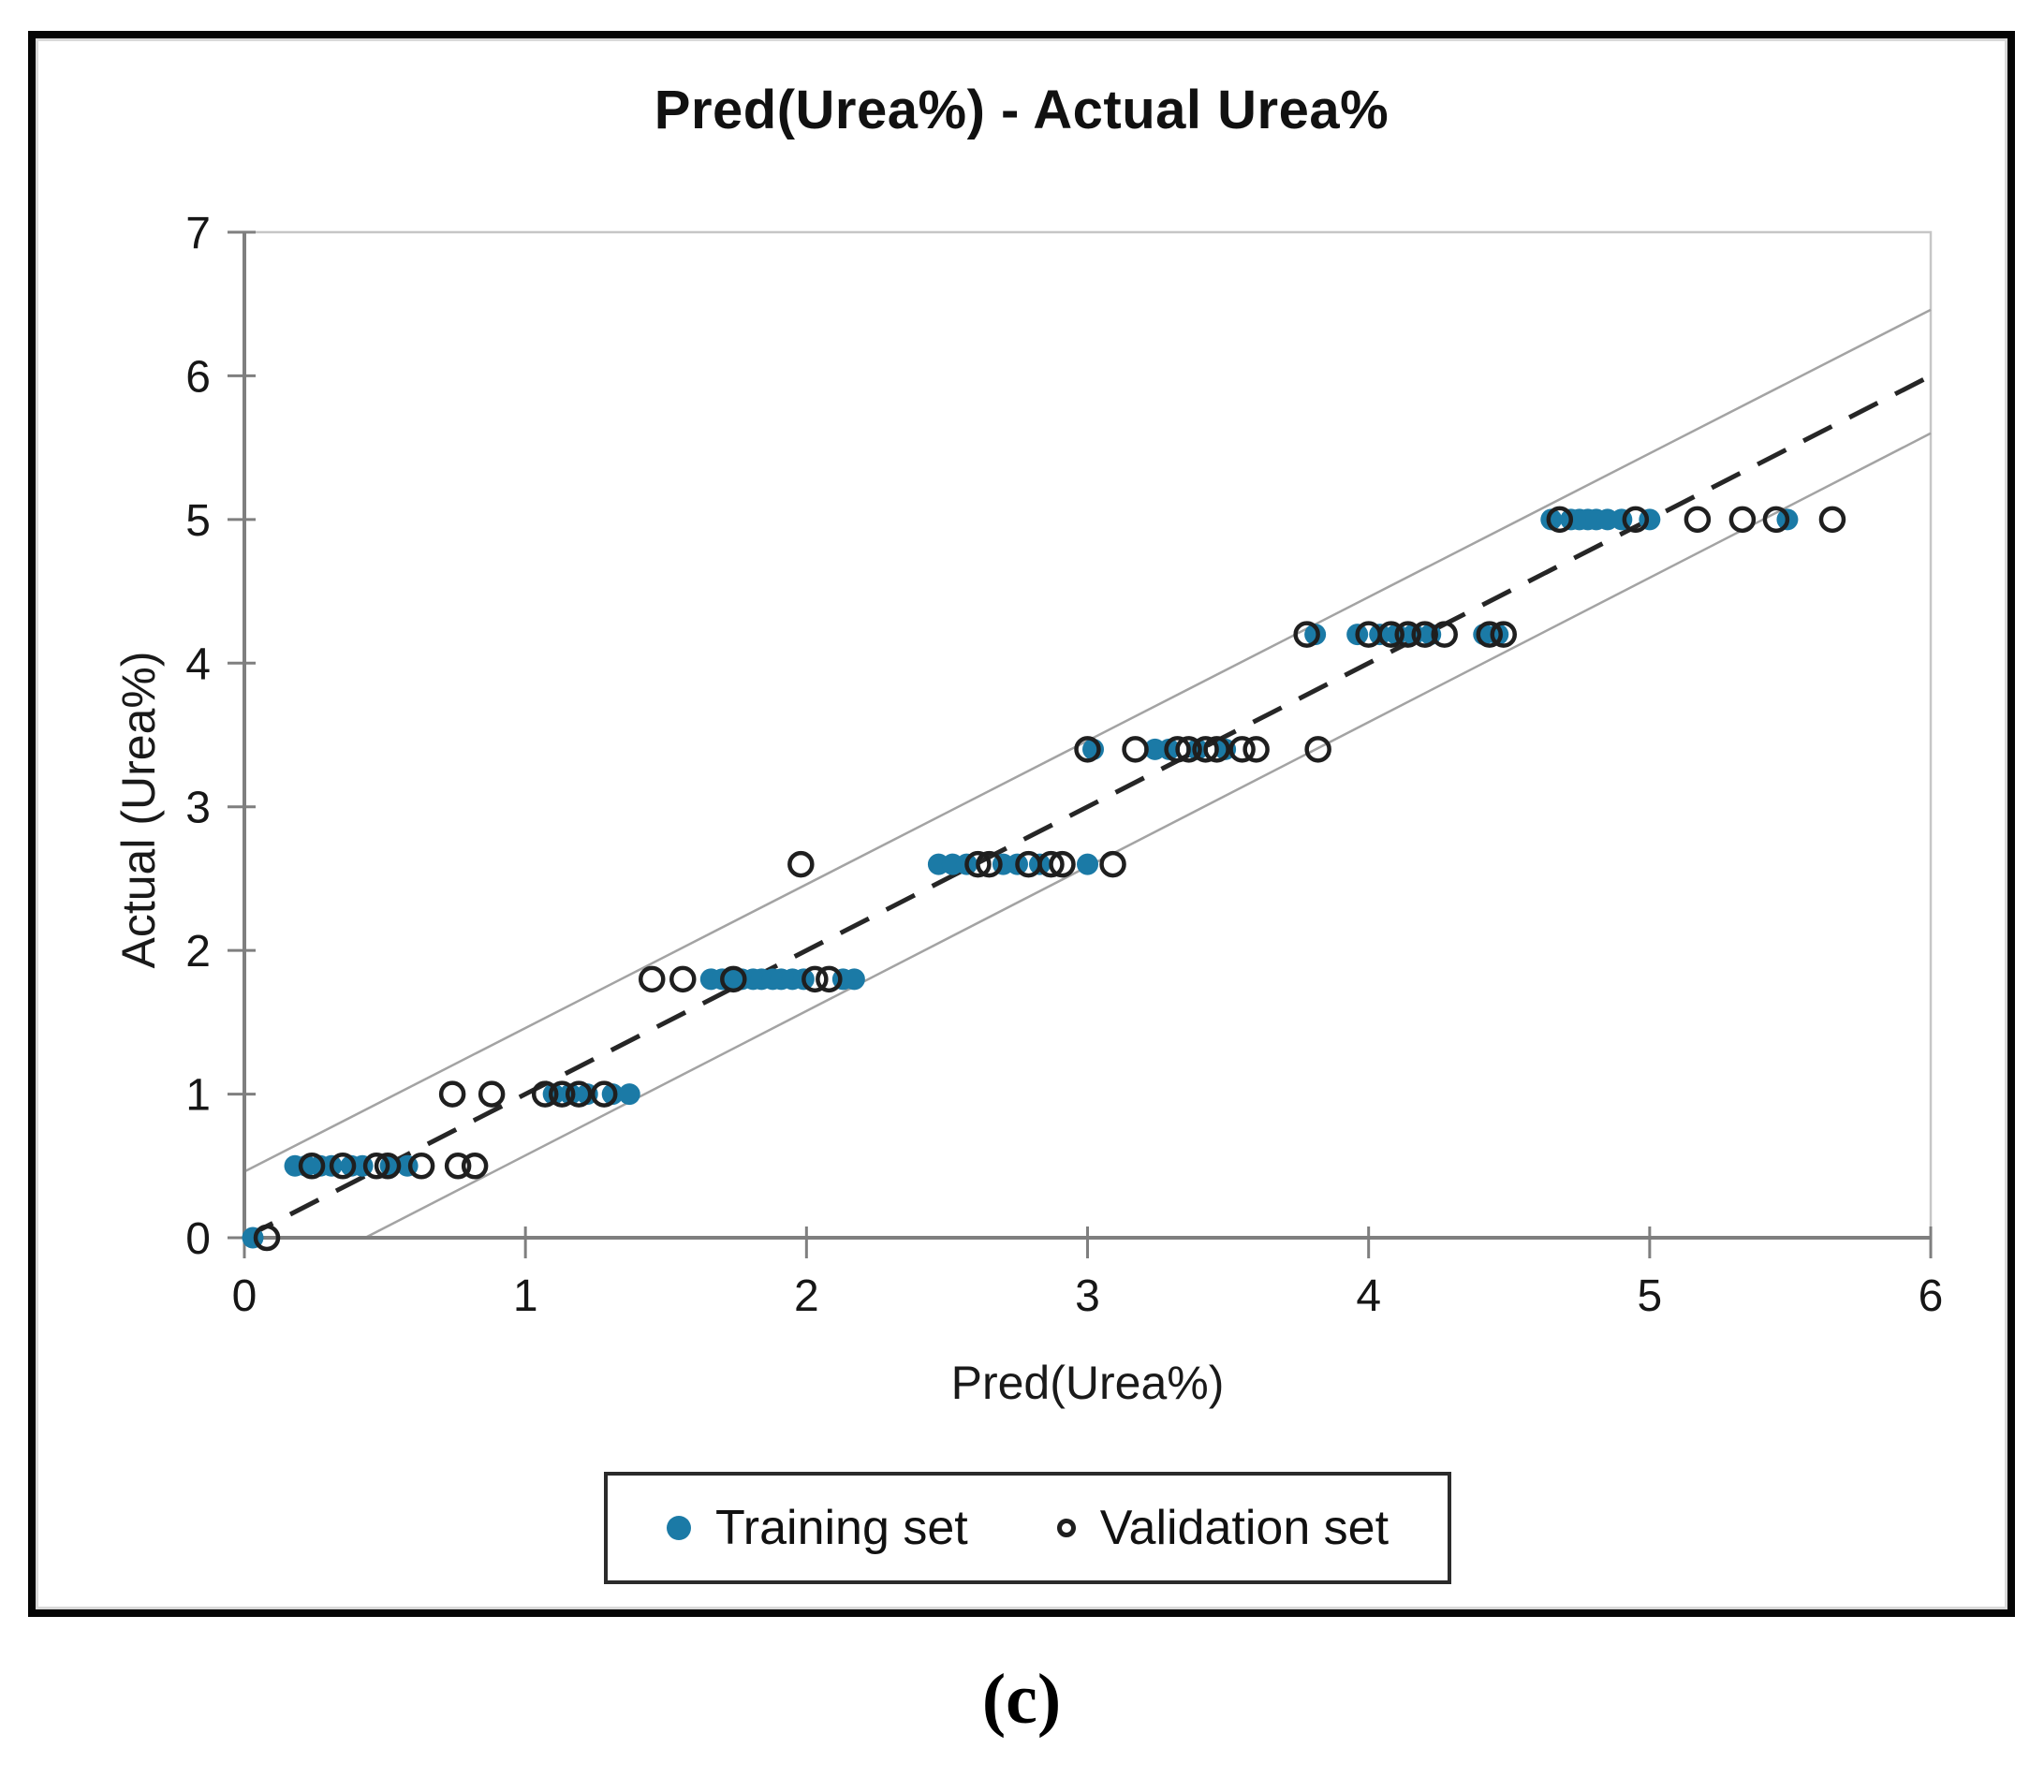  Describe the element at coordinates (198, 234) in the screenshot. I see `y-tick-label: 7` at that location.